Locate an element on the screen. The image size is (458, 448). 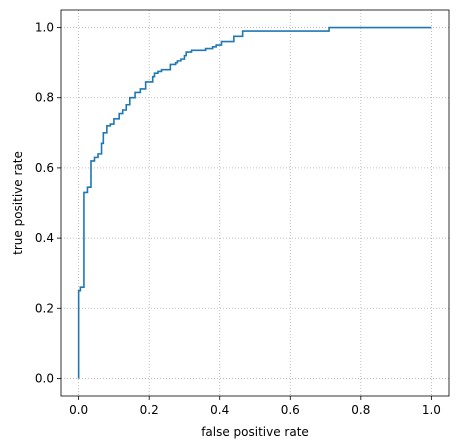
x-tick-label: 0.8 is located at coordinates (360, 410).